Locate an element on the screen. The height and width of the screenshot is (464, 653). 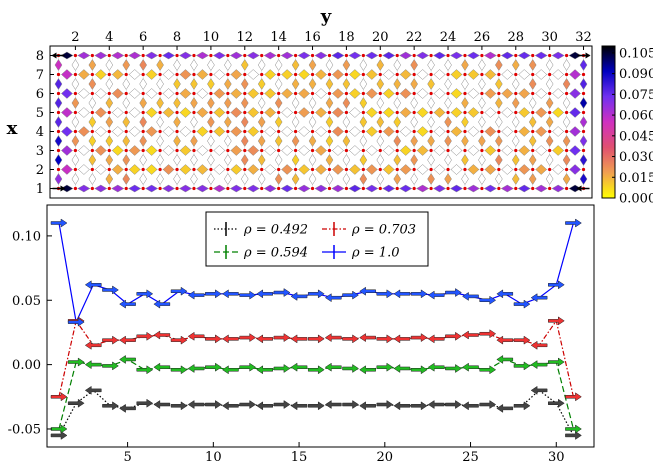
legend-box is located at coordinates (317, 239).